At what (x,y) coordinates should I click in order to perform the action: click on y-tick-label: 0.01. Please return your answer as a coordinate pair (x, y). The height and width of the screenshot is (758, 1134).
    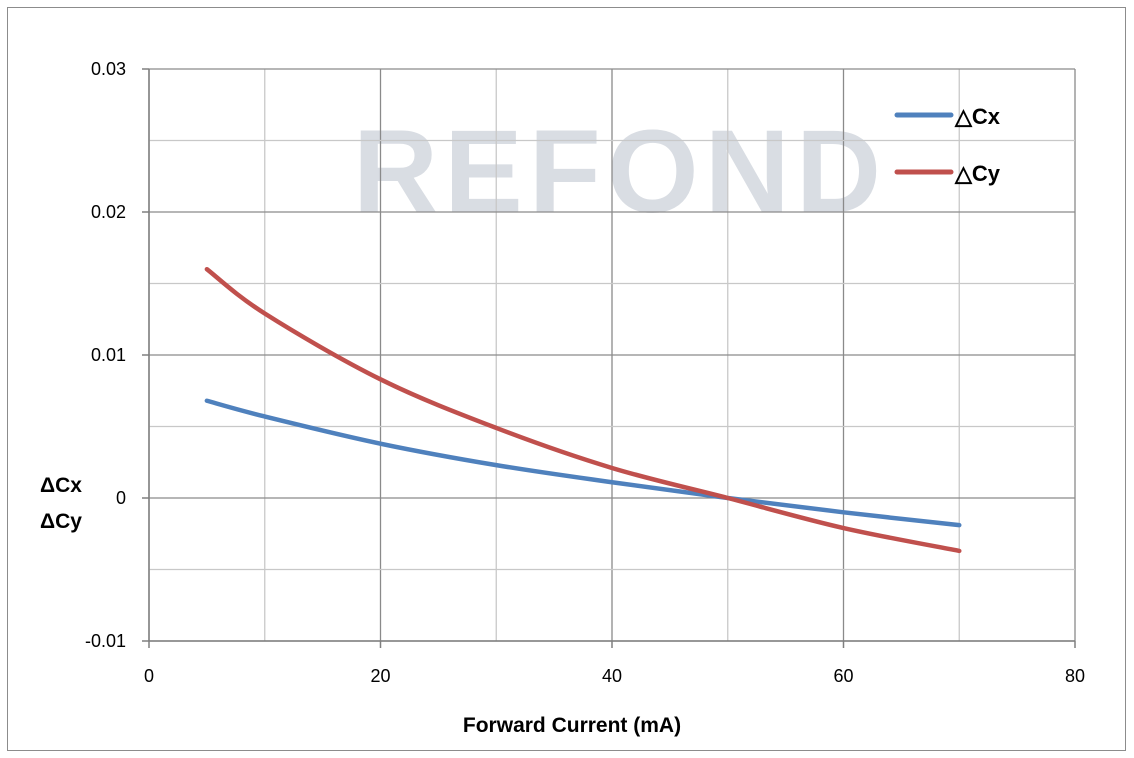
    Looking at the image, I should click on (108, 355).